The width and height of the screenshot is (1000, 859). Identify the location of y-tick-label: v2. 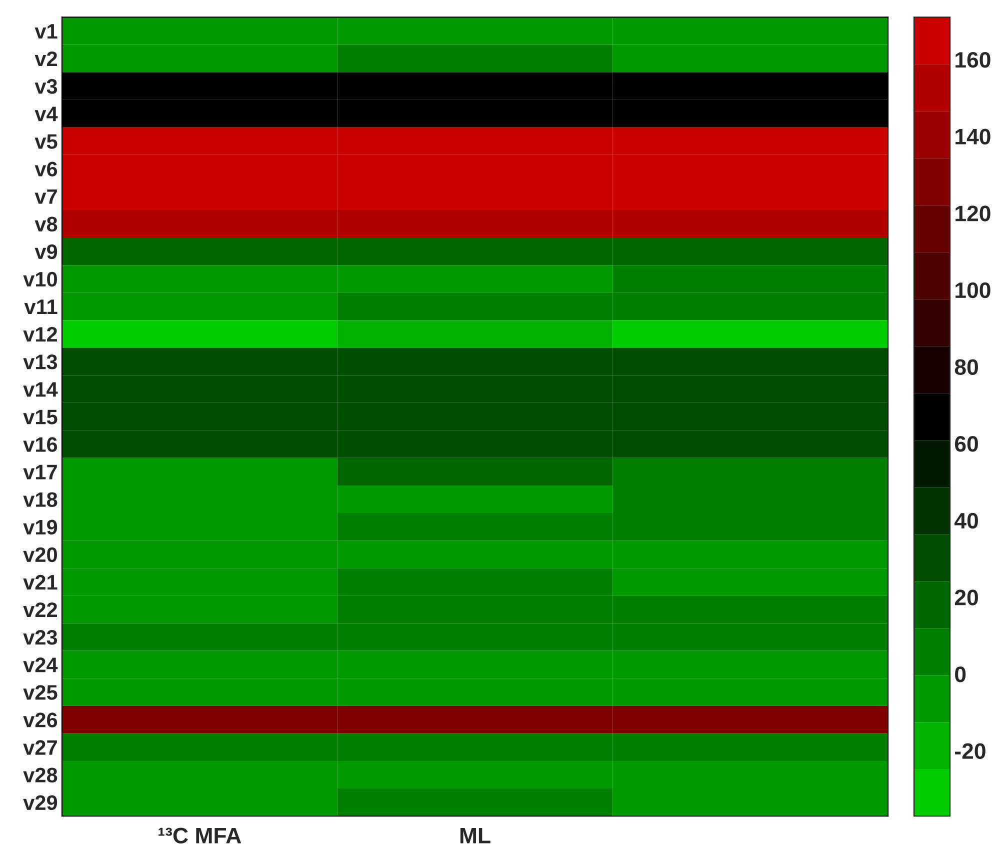
(45, 59).